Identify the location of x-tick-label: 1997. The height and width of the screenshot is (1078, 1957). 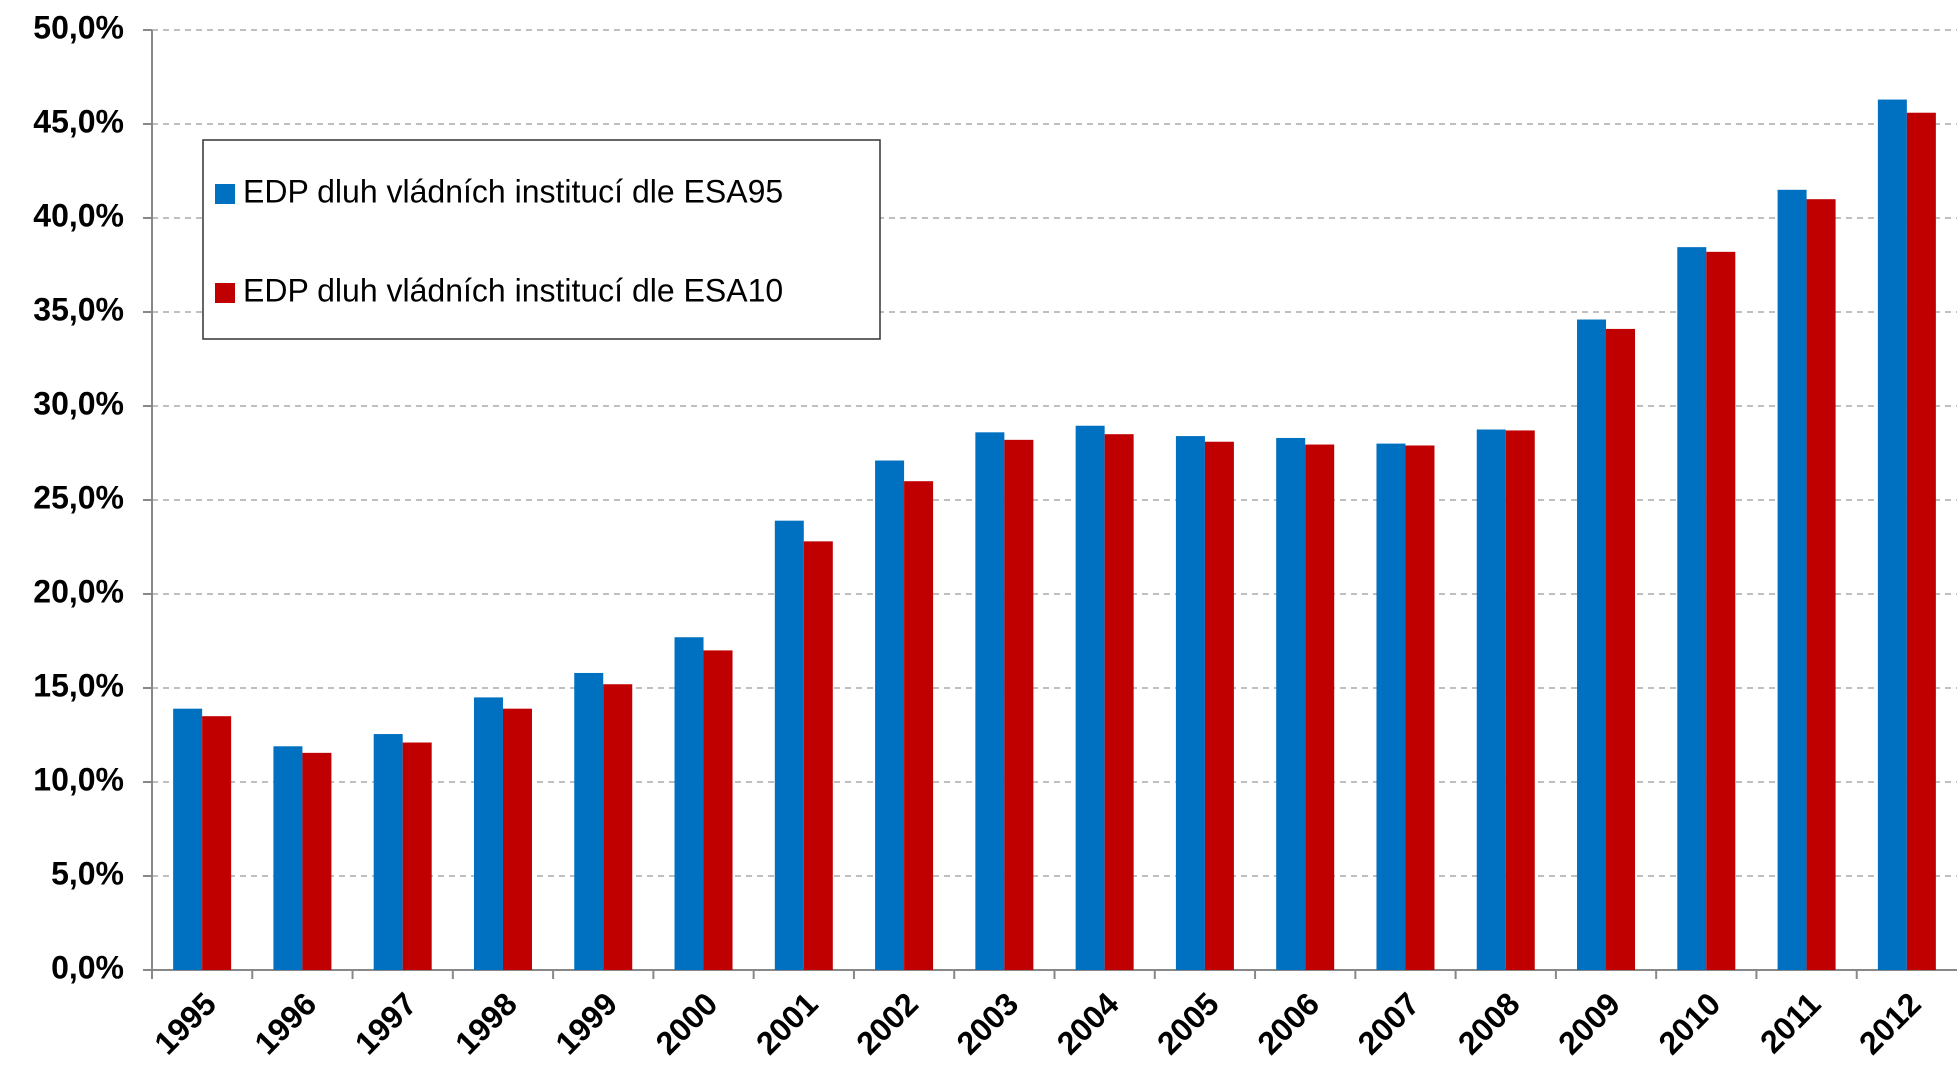
(386, 1023).